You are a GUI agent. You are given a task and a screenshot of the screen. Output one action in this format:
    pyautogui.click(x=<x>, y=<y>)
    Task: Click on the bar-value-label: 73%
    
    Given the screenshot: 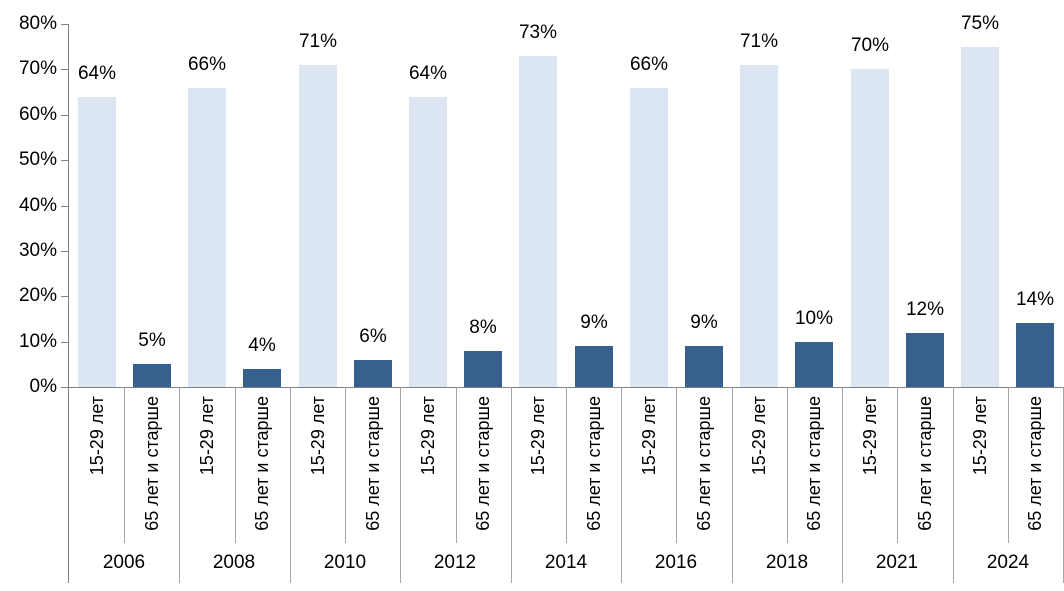 What is the action you would take?
    pyautogui.click(x=538, y=32)
    